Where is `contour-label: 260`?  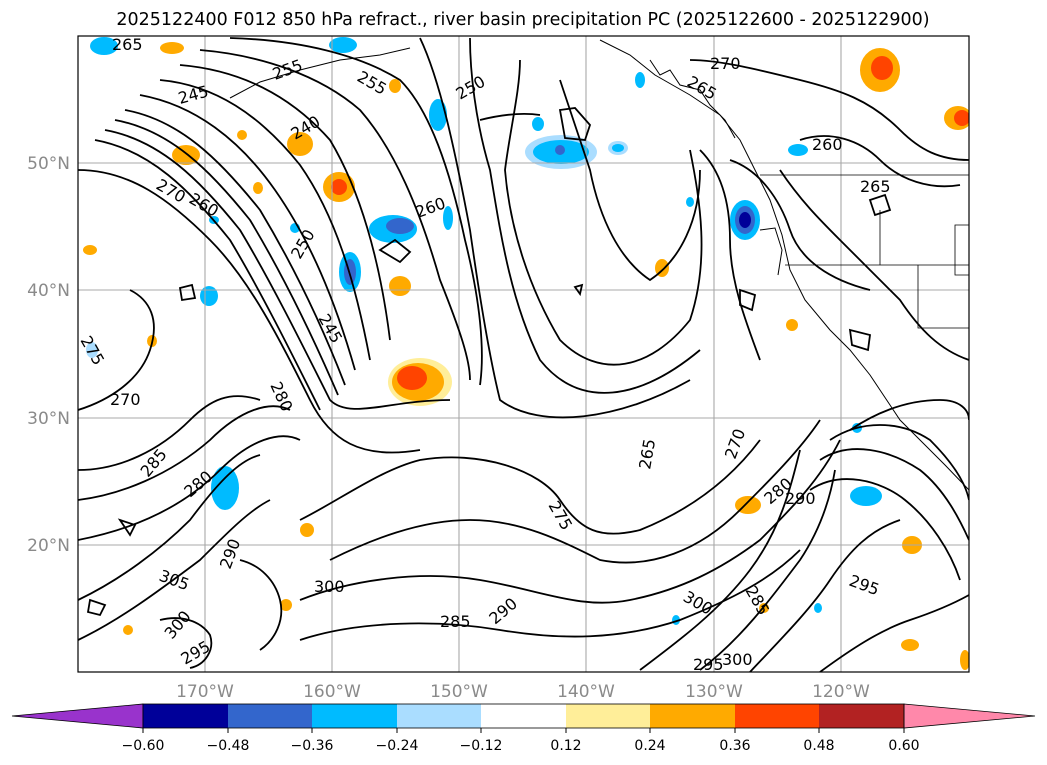
contour-label: 260 is located at coordinates (827, 144).